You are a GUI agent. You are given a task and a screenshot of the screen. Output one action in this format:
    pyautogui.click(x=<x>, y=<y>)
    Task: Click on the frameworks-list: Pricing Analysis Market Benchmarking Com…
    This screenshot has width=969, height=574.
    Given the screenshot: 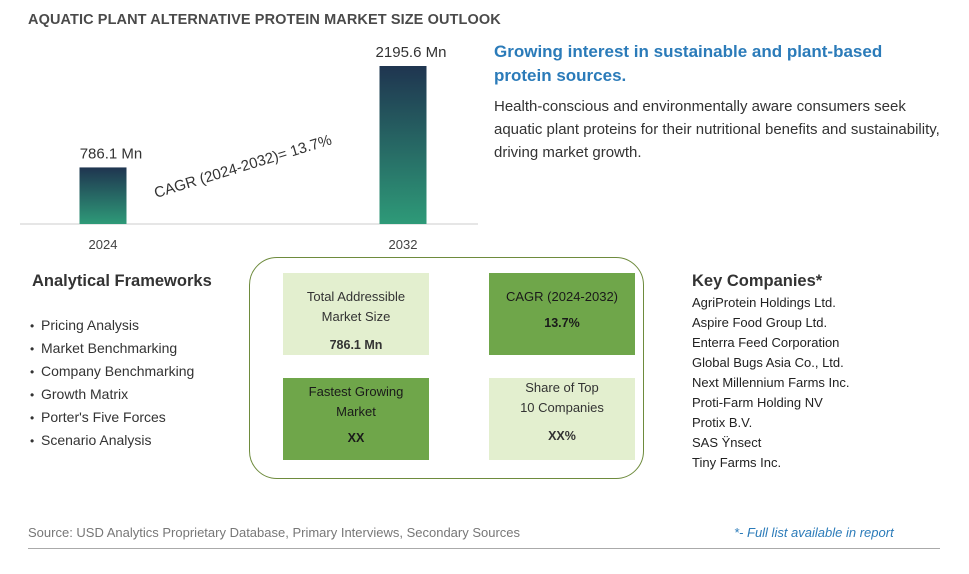 What is the action you would take?
    pyautogui.click(x=112, y=383)
    